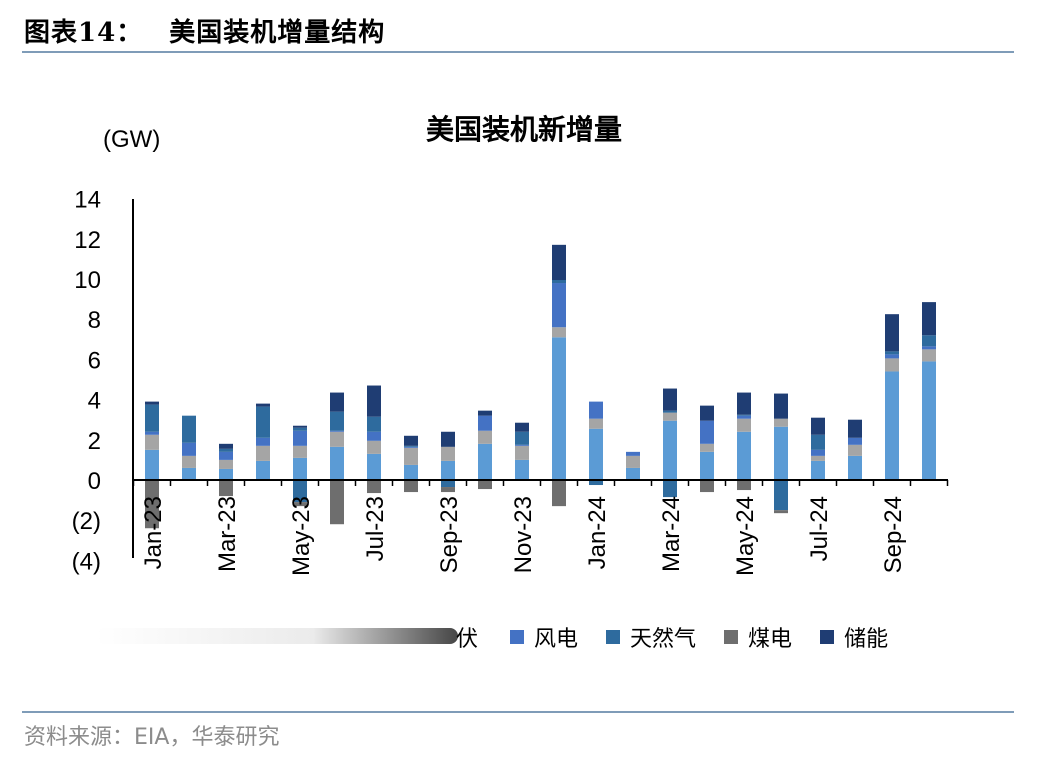 This screenshot has height=760, width=1048. I want to click on legend-item: 伏, so click(467, 637).